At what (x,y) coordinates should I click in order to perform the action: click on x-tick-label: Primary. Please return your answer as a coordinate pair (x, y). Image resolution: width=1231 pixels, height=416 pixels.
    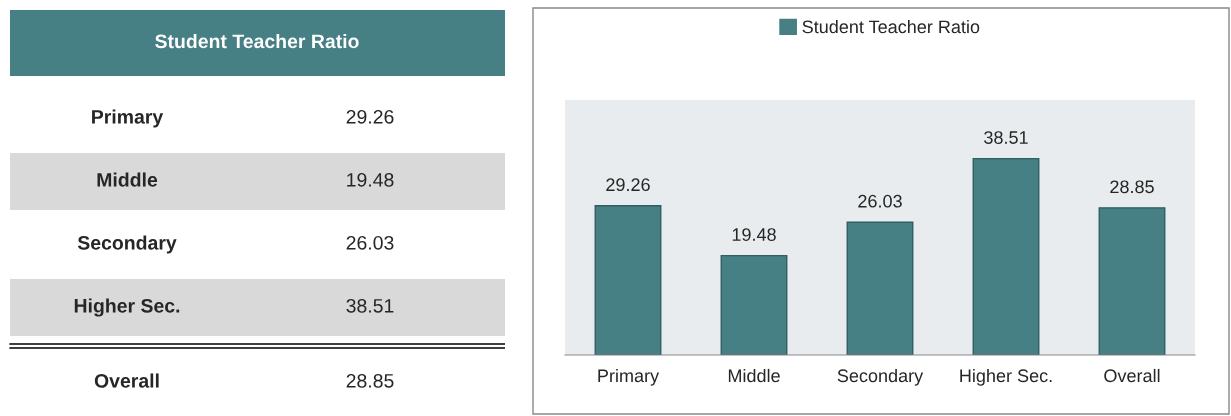
    Looking at the image, I should click on (629, 377).